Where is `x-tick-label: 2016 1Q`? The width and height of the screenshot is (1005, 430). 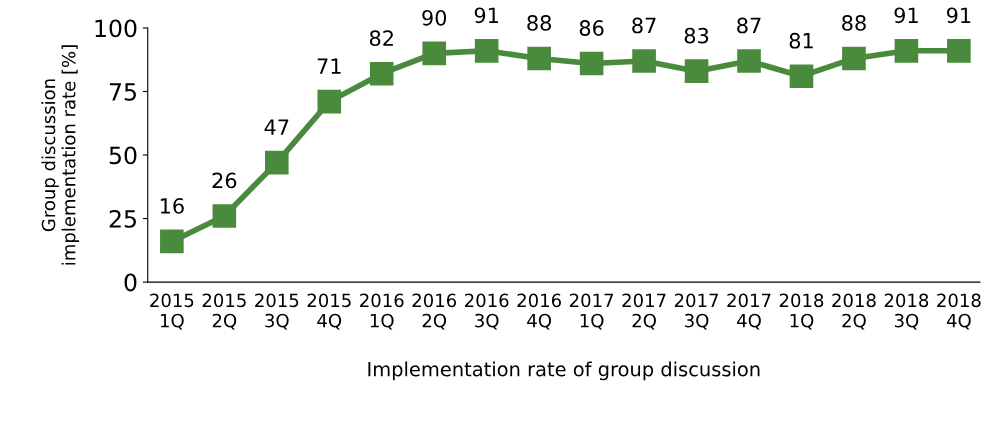
x-tick-label: 2016 1Q is located at coordinates (382, 311).